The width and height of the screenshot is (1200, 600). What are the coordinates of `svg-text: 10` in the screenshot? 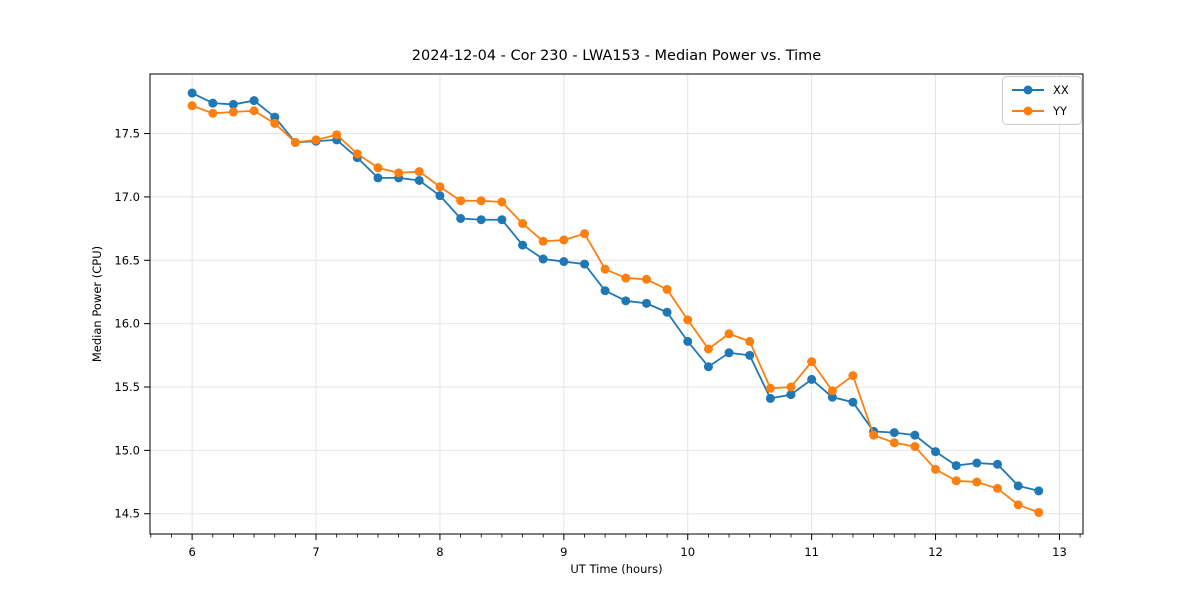 It's located at (687, 552).